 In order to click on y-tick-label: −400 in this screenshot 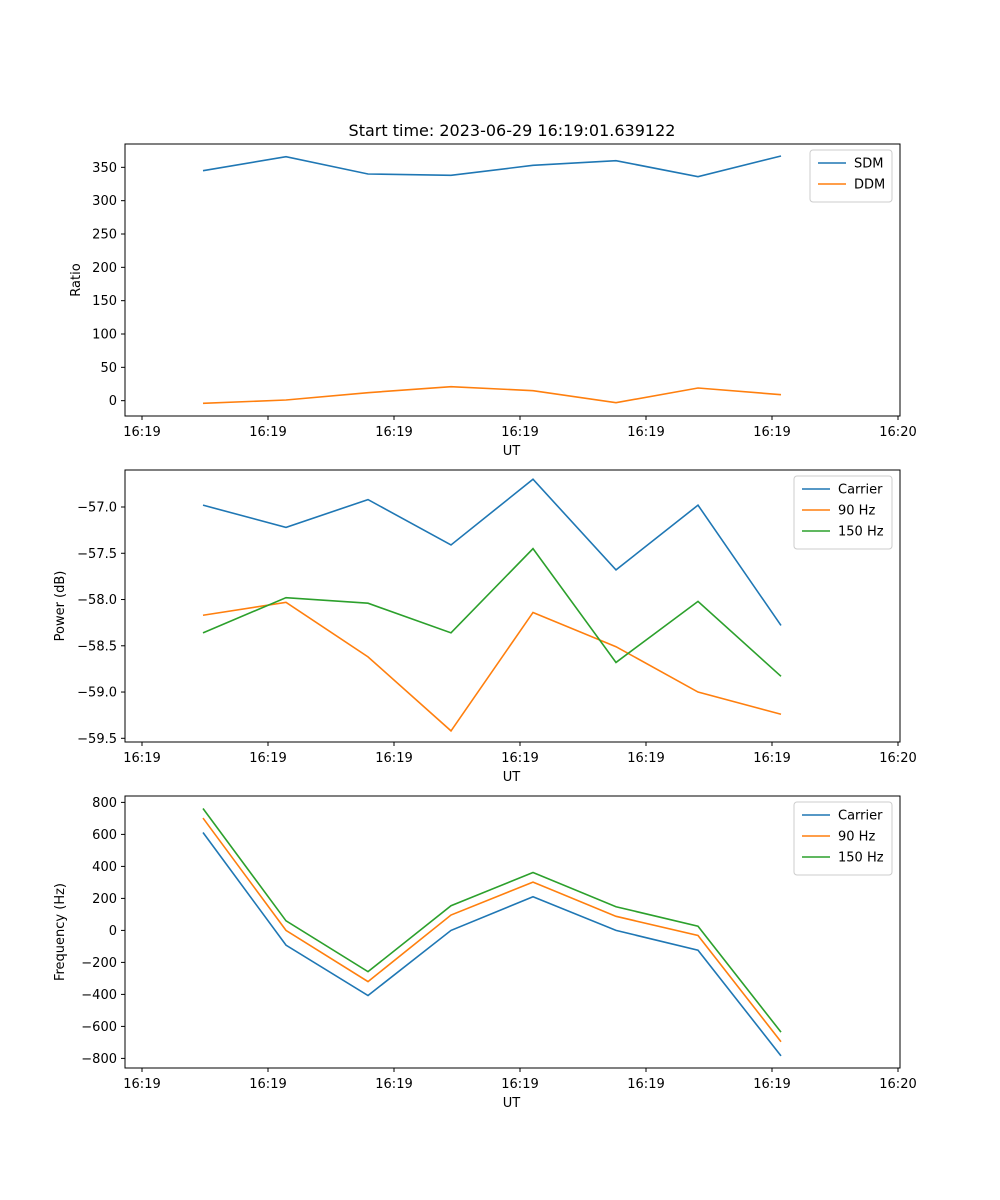, I will do `click(99, 995)`.